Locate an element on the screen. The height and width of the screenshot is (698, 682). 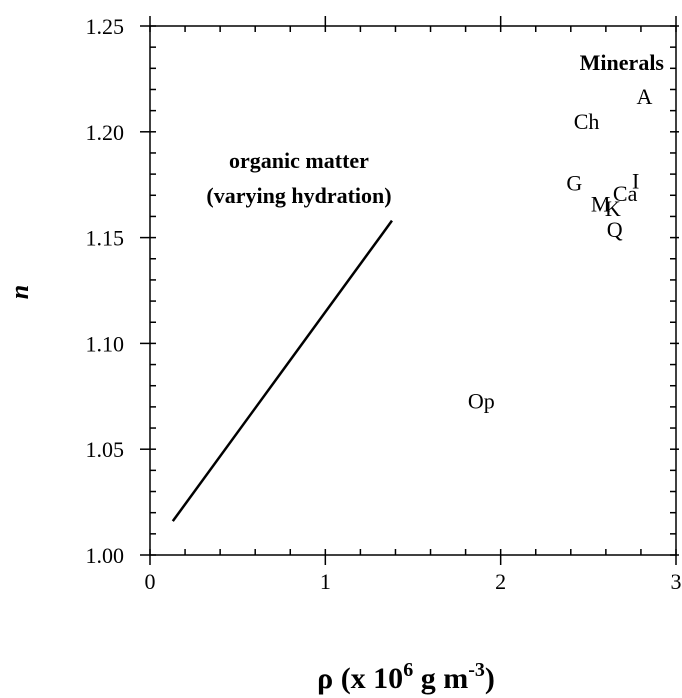
y-axis-title: n is located at coordinates (19, 292).